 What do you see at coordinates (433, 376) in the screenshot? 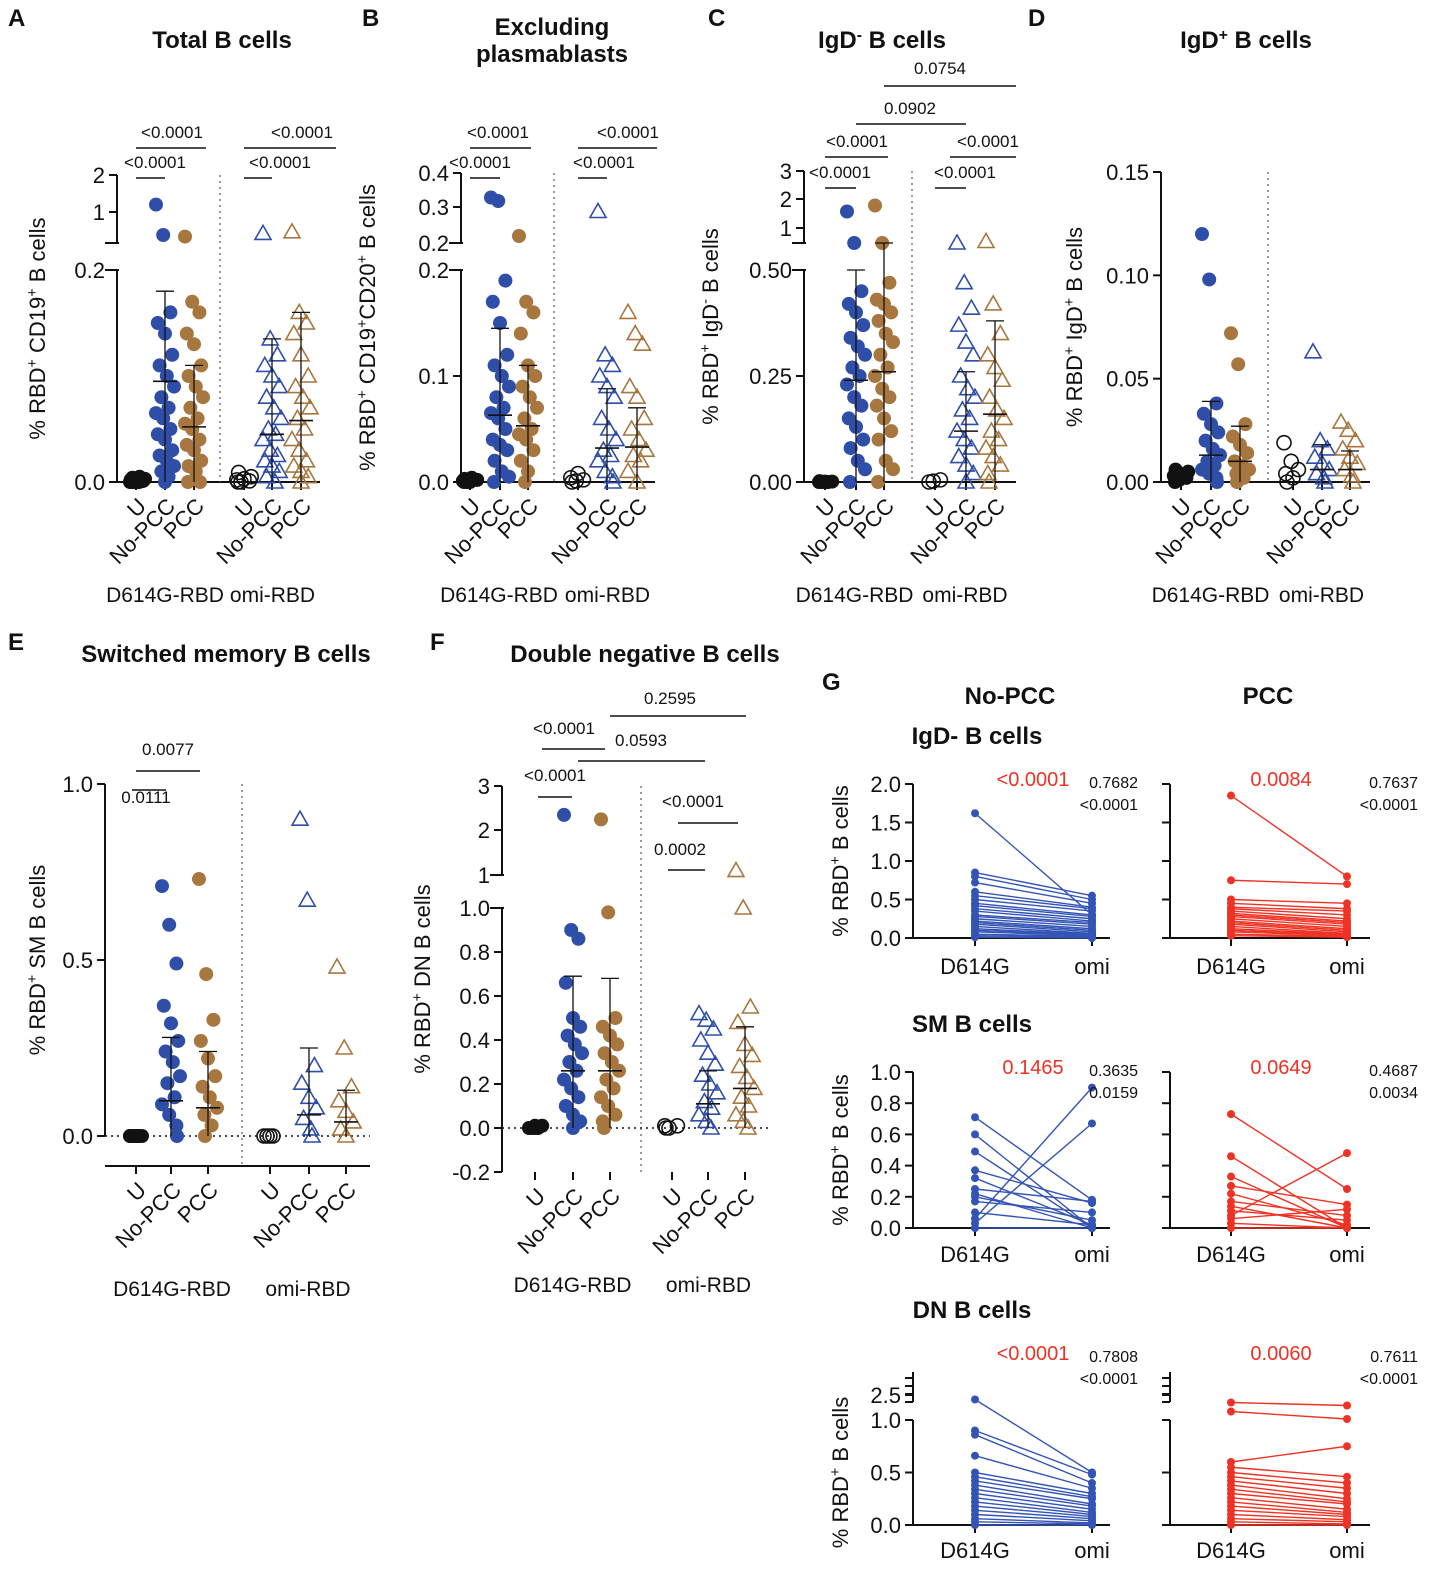
I see `y-tick-label: 0.1` at bounding box center [433, 376].